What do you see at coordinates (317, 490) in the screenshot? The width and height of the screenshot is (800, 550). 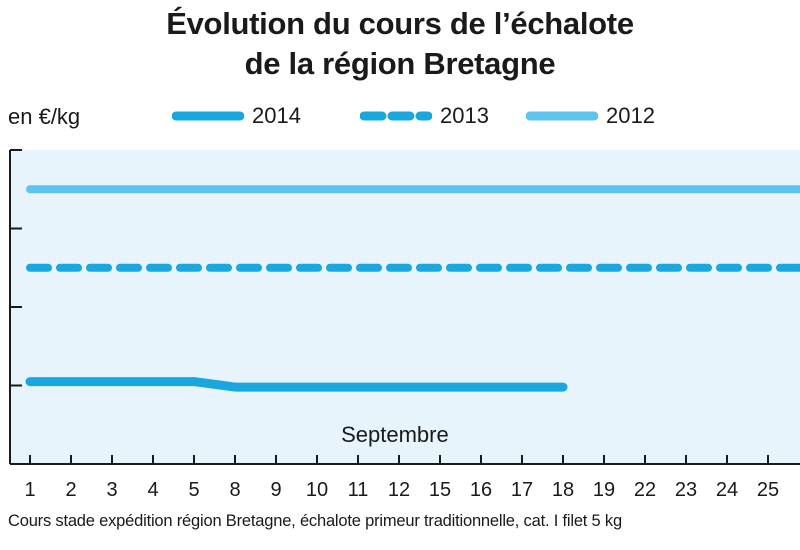 I see `x-tick-label: 10` at bounding box center [317, 490].